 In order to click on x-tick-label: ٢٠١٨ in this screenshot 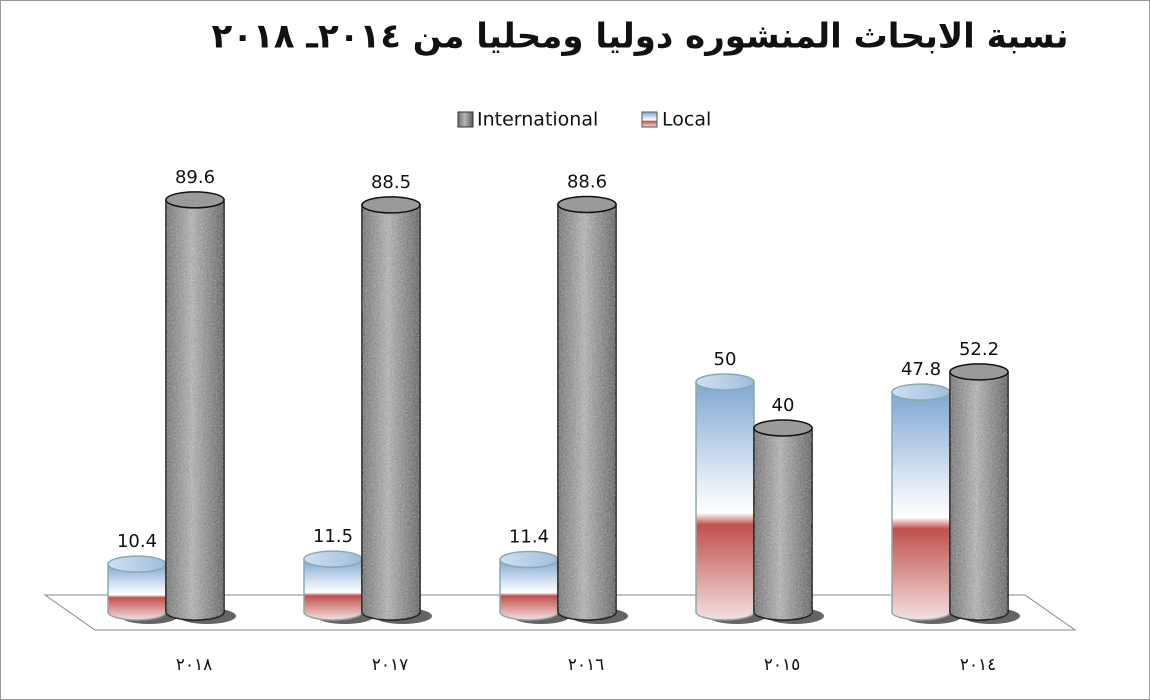, I will do `click(194, 665)`.